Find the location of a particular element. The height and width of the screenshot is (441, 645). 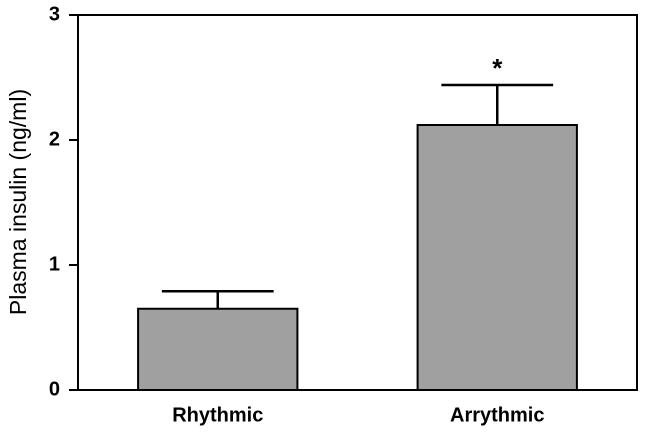

y-tick-label: 0 is located at coordinates (54, 389).